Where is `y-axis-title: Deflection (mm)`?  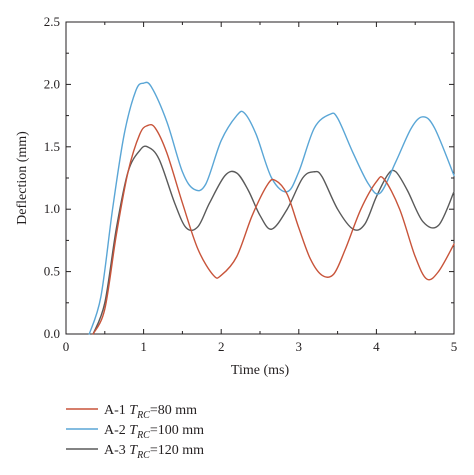 y-axis-title: Deflection (mm) is located at coordinates (22, 178).